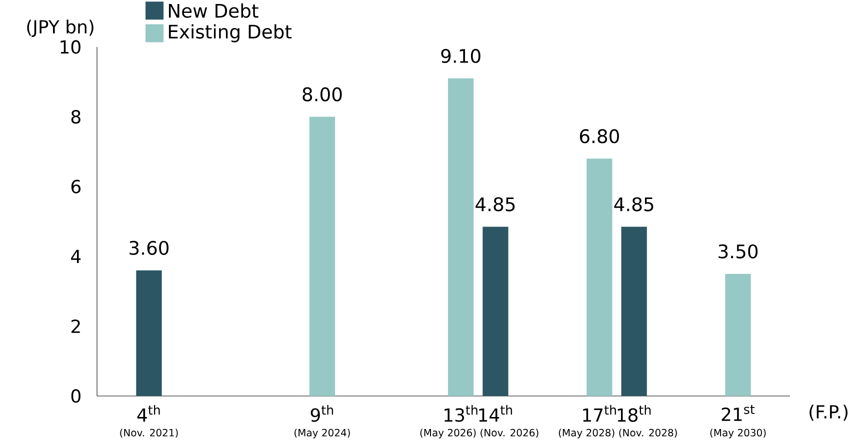 The height and width of the screenshot is (445, 868). Describe the element at coordinates (322, 413) in the screenshot. I see `x-tick-label: 9$^{th}$` at that location.